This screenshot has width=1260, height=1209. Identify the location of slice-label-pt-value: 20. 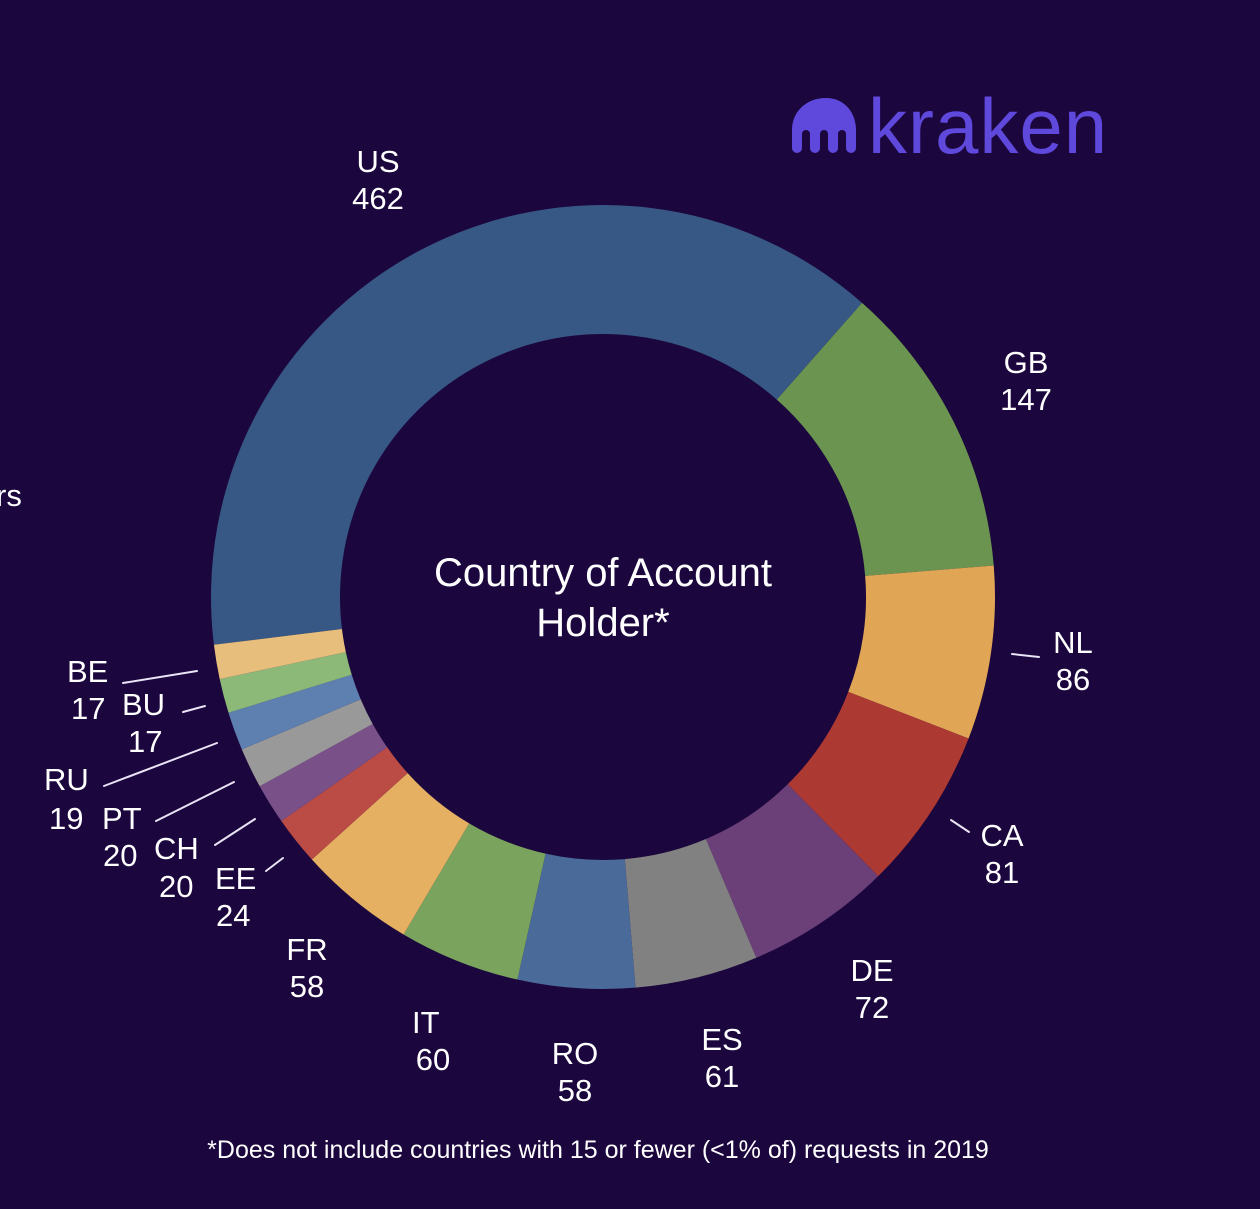
(120, 855).